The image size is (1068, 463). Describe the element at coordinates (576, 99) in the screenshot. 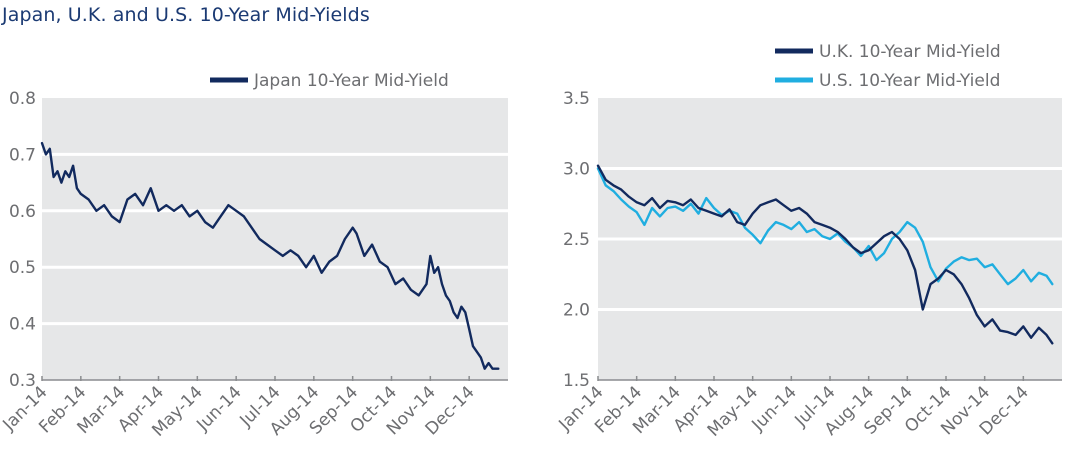

I see `y-tick-label: 3.5` at that location.